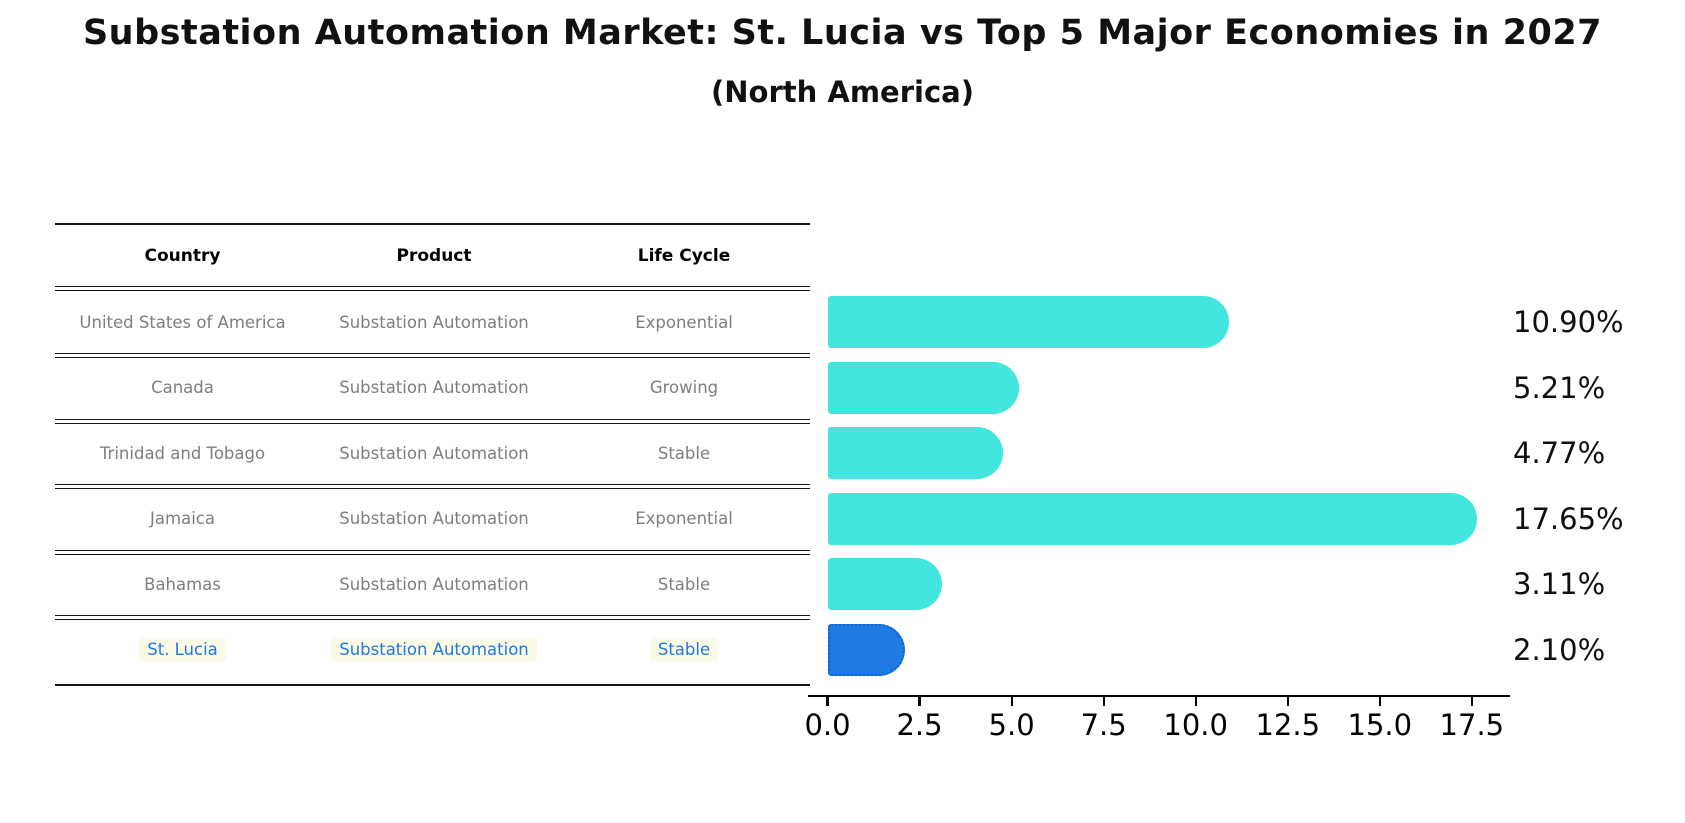 The height and width of the screenshot is (823, 1685). I want to click on table-cell-country-st-lucia: St. Lucia, so click(182, 650).